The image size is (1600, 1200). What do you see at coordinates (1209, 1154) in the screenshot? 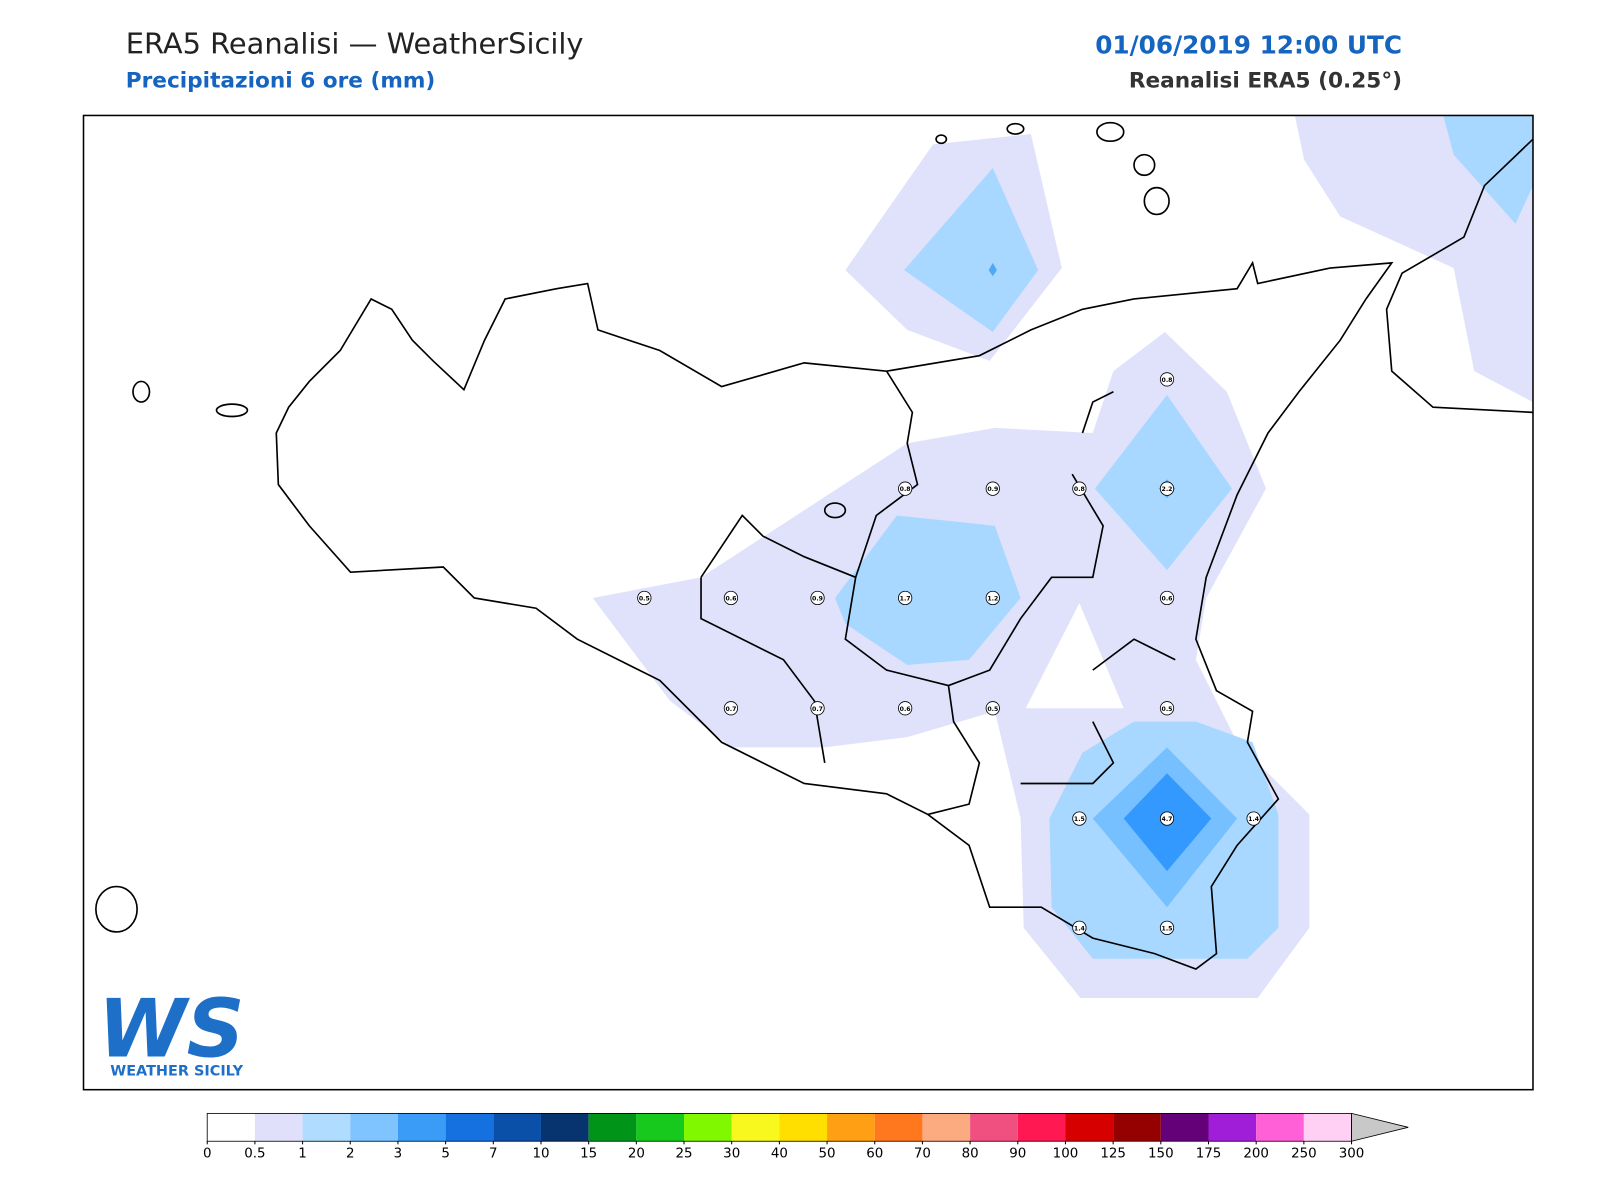
I see `colorbar-tick-label: 175` at bounding box center [1209, 1154].